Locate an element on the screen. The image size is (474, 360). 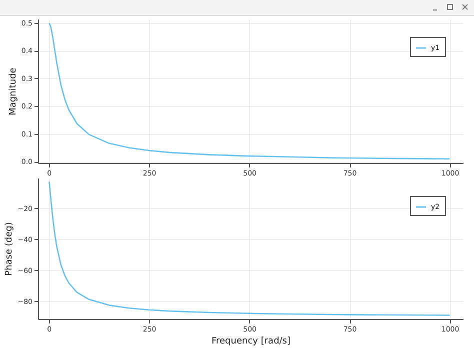
x-axis-title: Frequency [rad/s] is located at coordinates (251, 341).